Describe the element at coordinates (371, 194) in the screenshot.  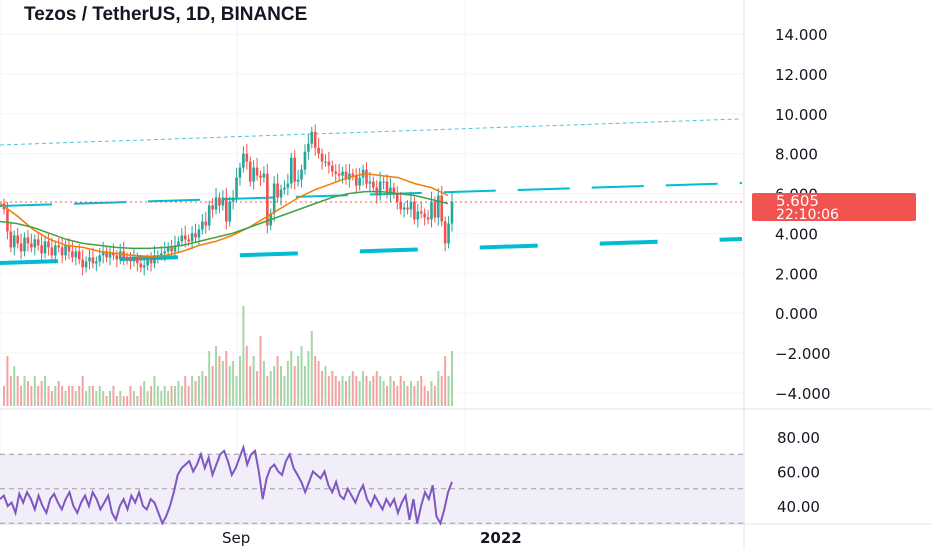
I see `middle-trend-line` at that location.